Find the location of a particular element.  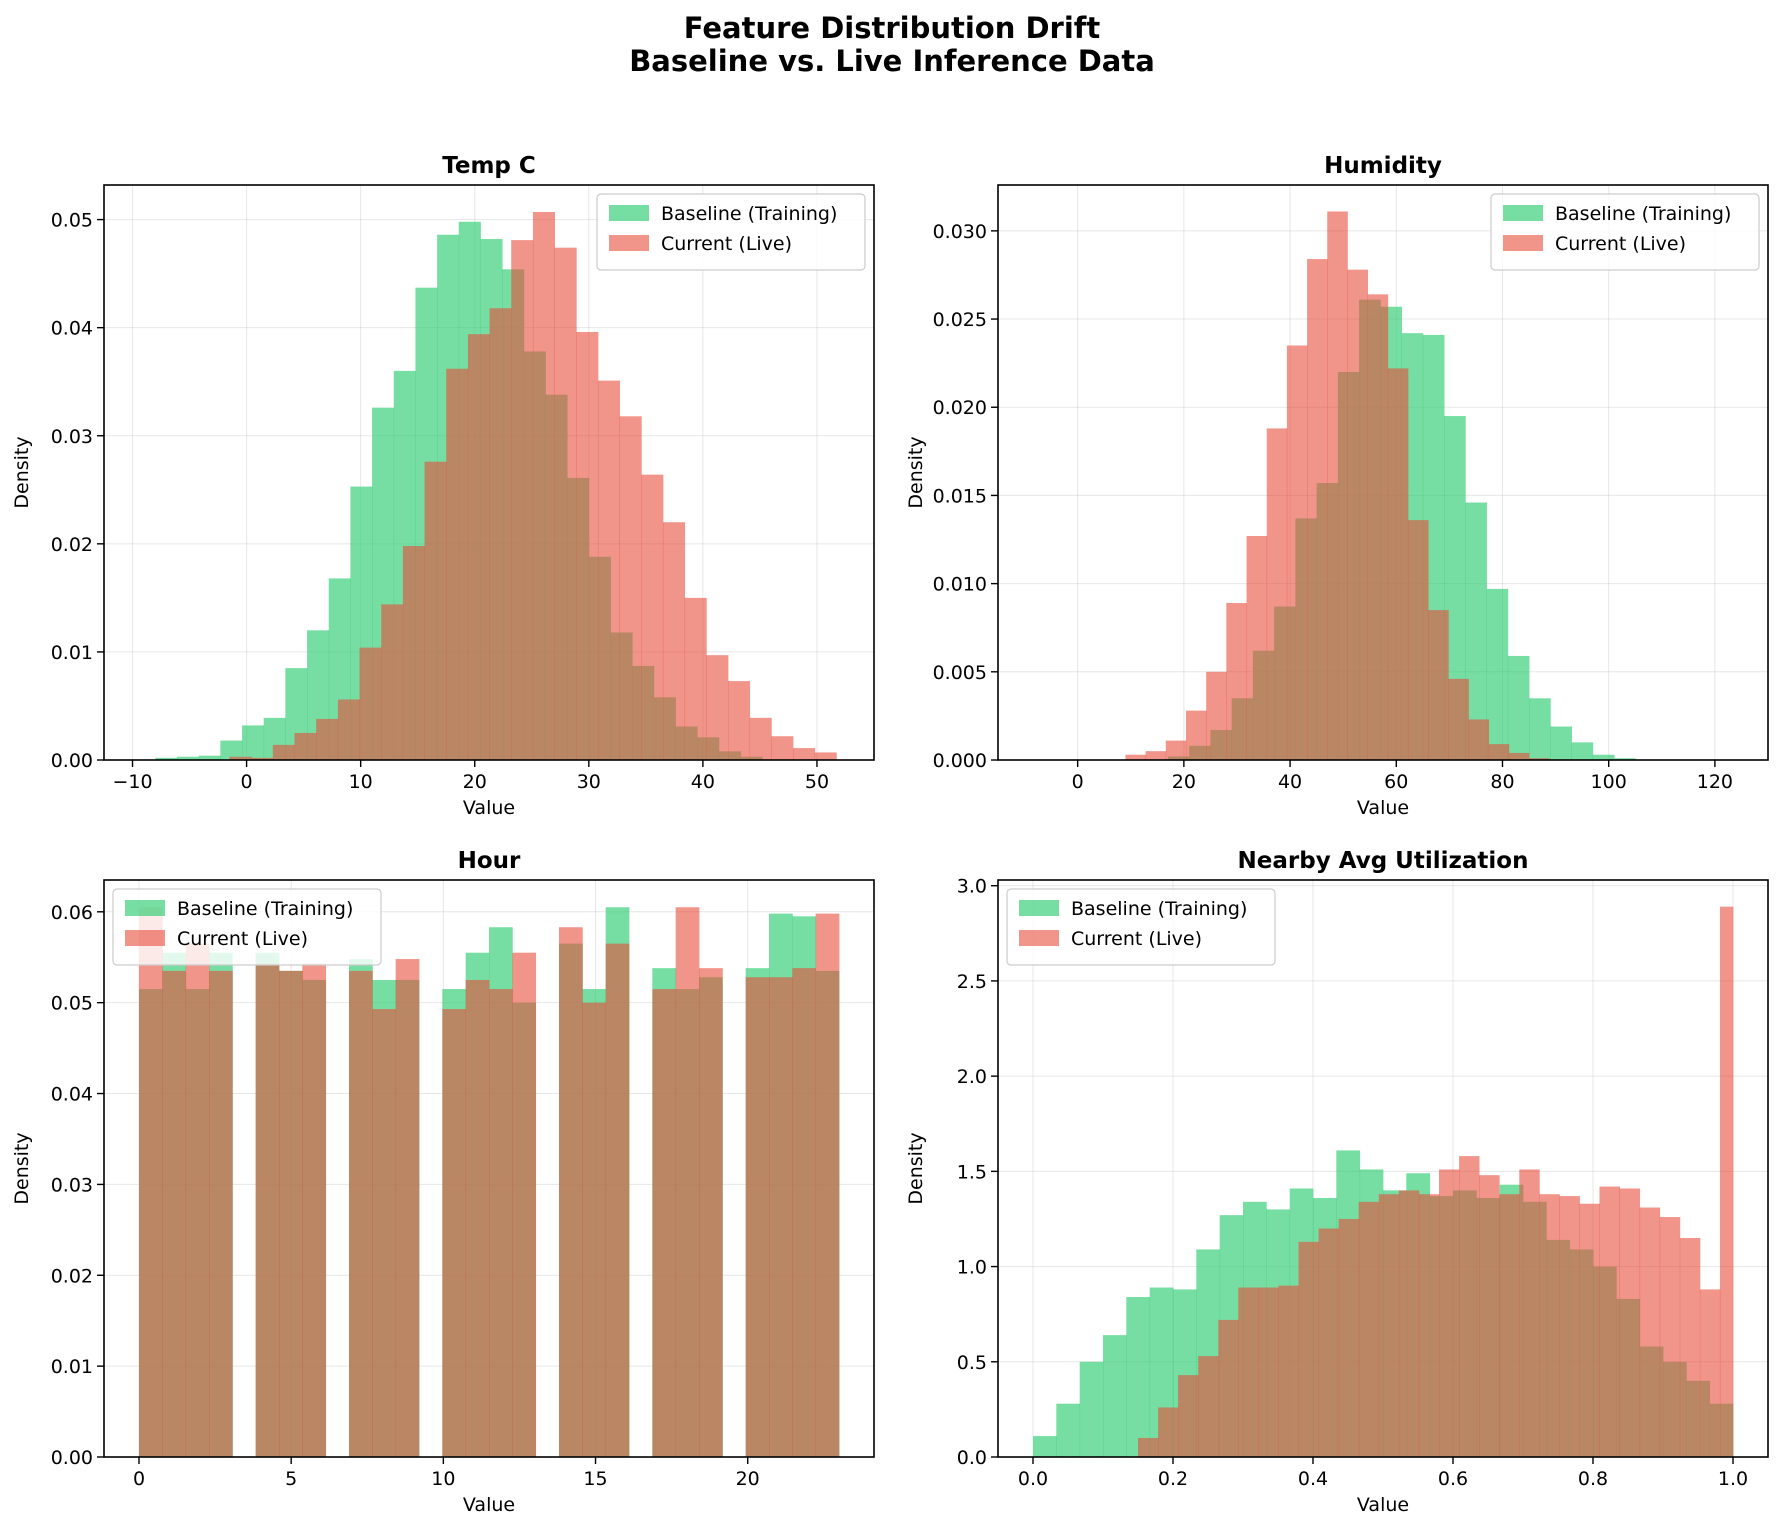

legend-swatch-current is located at coordinates (629, 243).